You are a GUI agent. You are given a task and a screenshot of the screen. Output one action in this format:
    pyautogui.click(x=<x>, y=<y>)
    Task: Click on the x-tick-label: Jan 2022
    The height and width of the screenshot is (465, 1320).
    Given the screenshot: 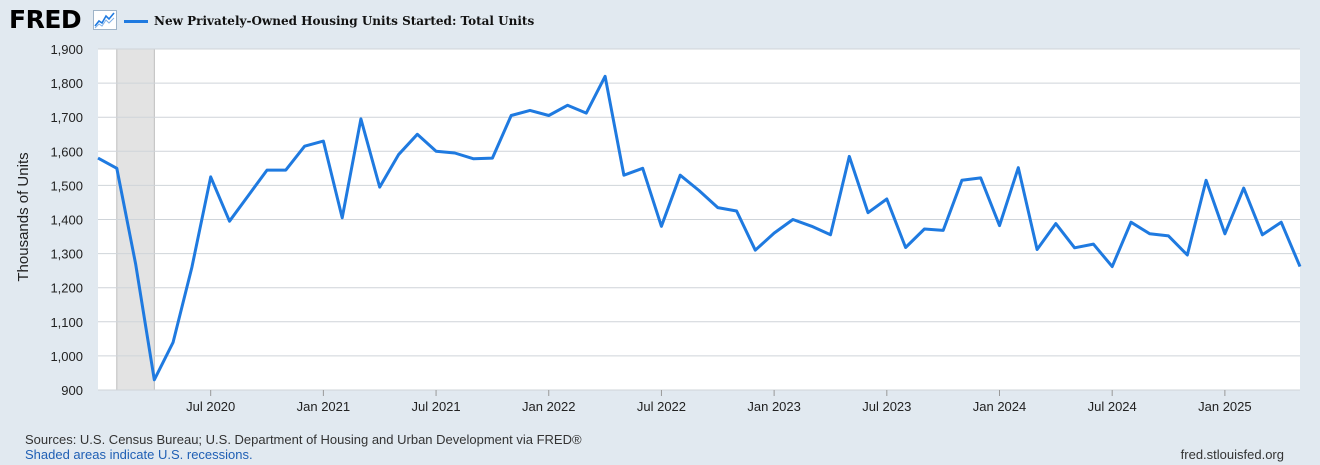 What is the action you would take?
    pyautogui.click(x=549, y=406)
    